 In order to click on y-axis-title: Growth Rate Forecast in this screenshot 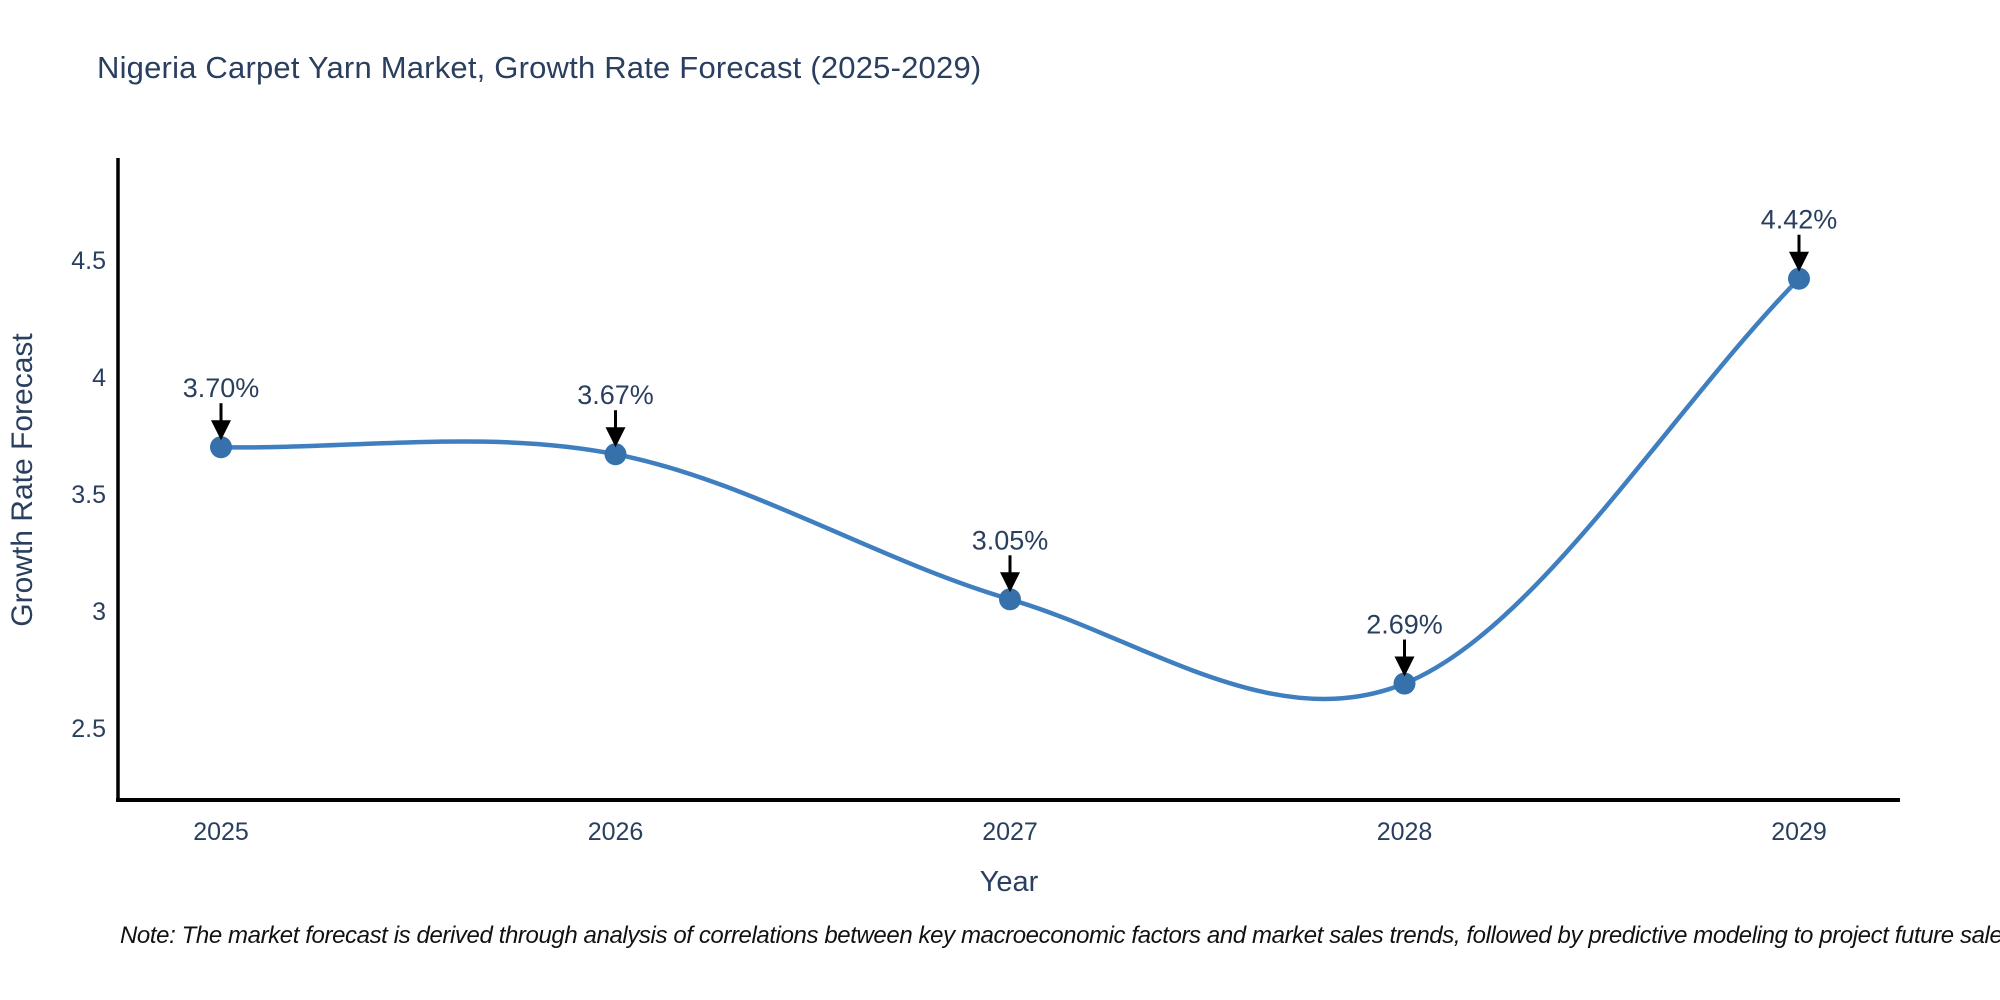, I will do `click(22, 480)`.